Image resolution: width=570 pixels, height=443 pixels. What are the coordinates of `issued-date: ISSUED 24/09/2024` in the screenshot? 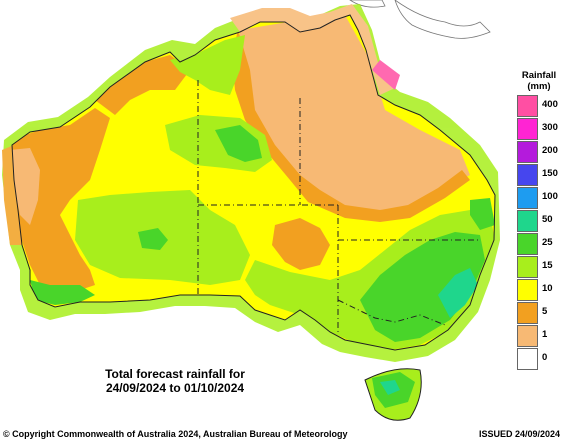 It's located at (519, 434).